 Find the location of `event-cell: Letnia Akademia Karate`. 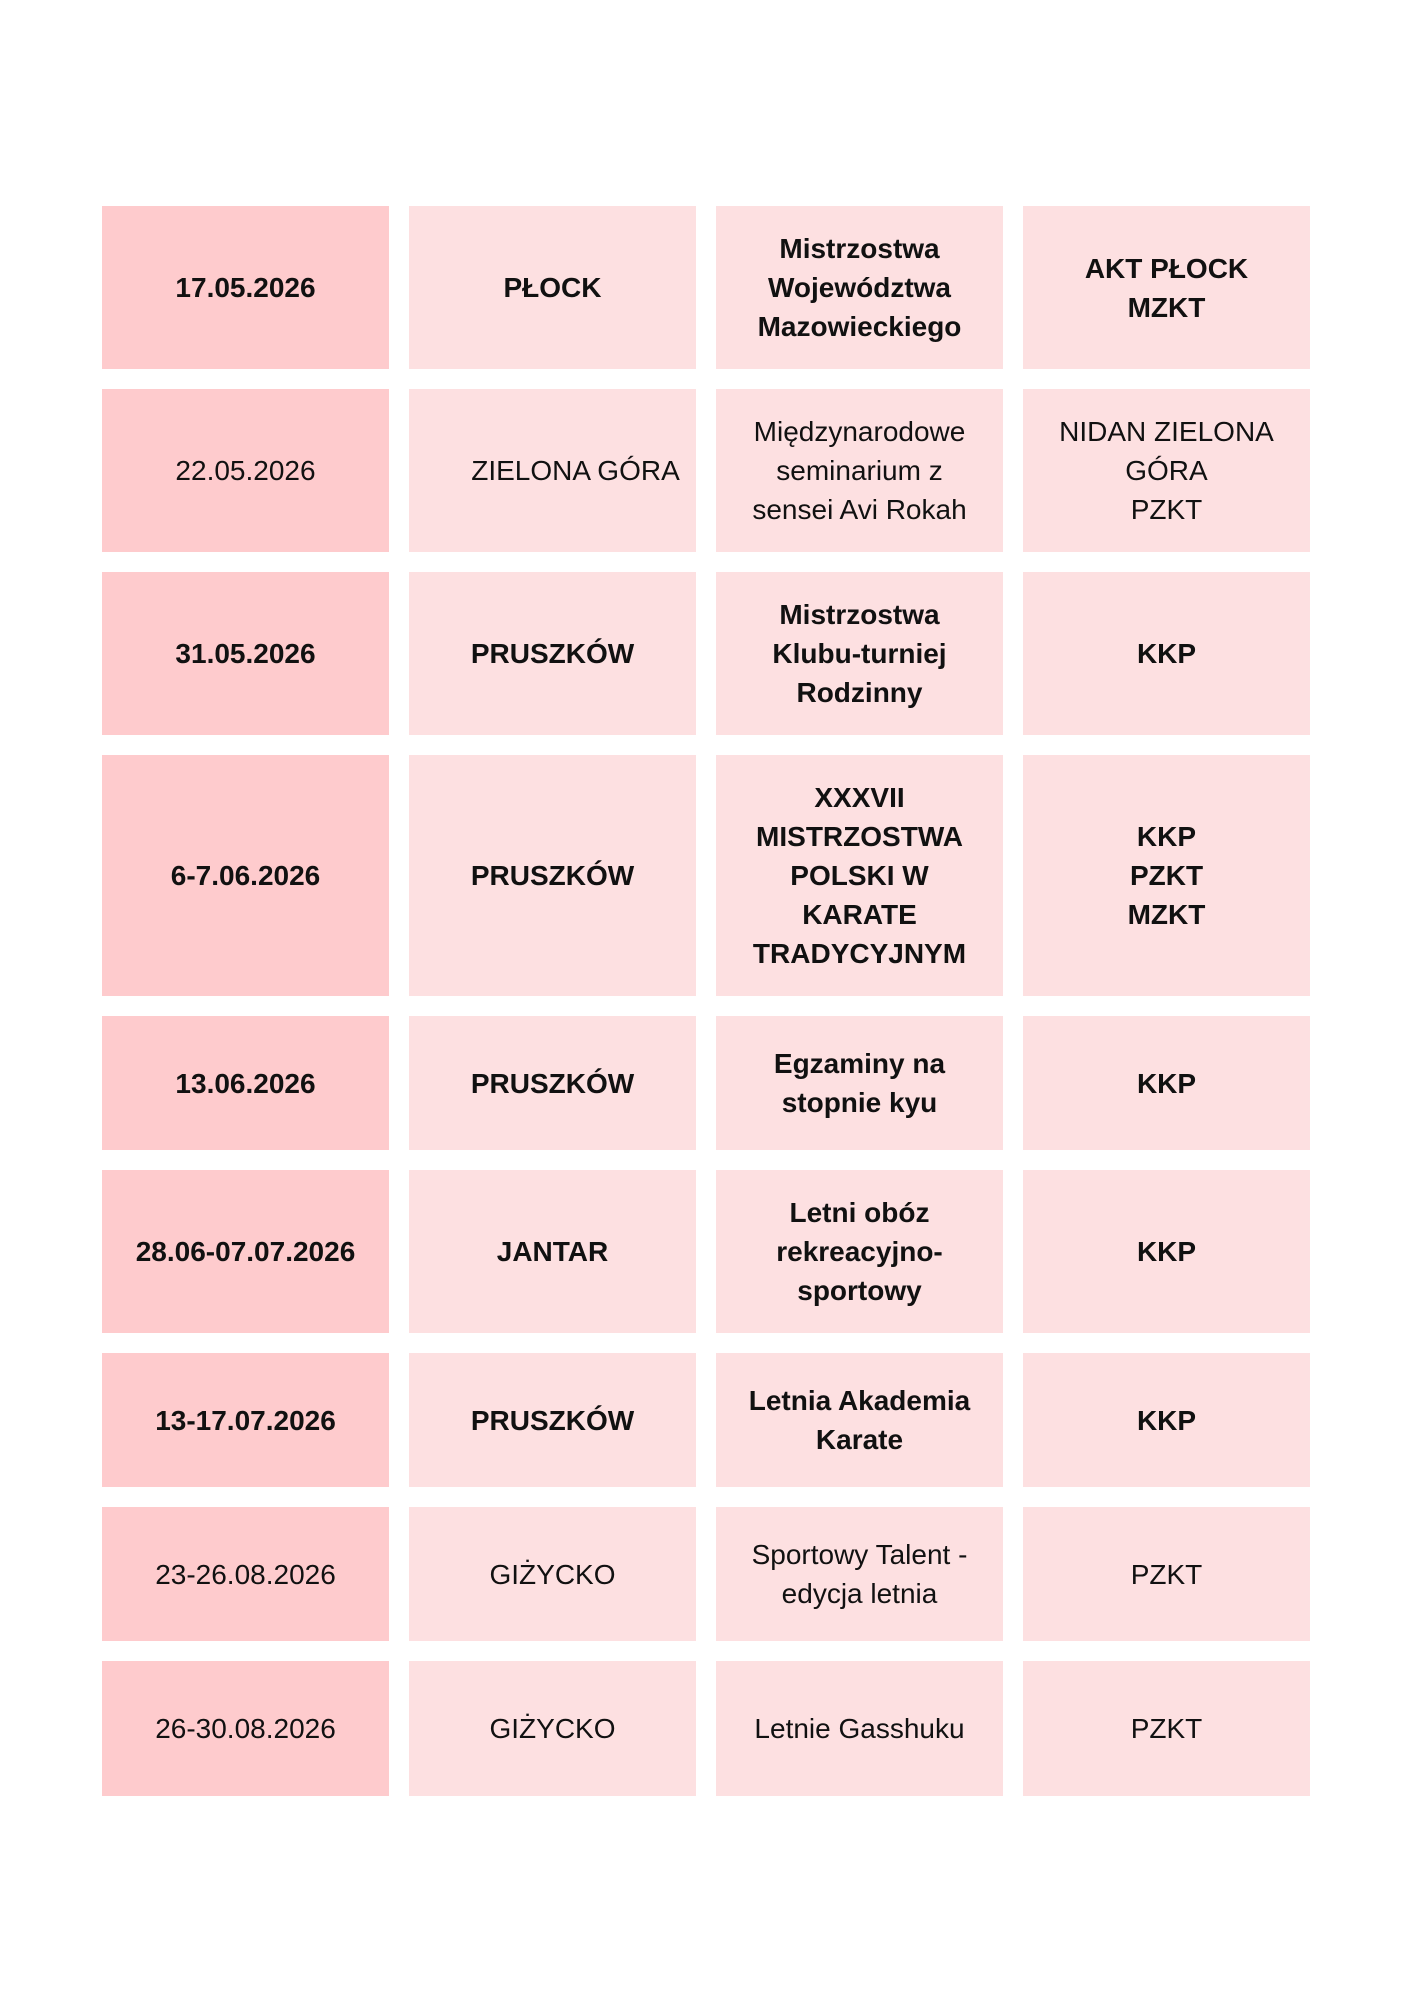

event-cell: Letnia Akademia Karate is located at coordinates (859, 1420).